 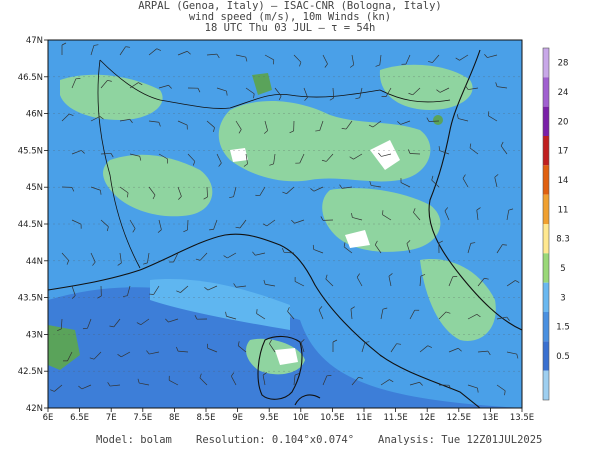 I want to click on lon-label: 13.5E, so click(x=522, y=418).